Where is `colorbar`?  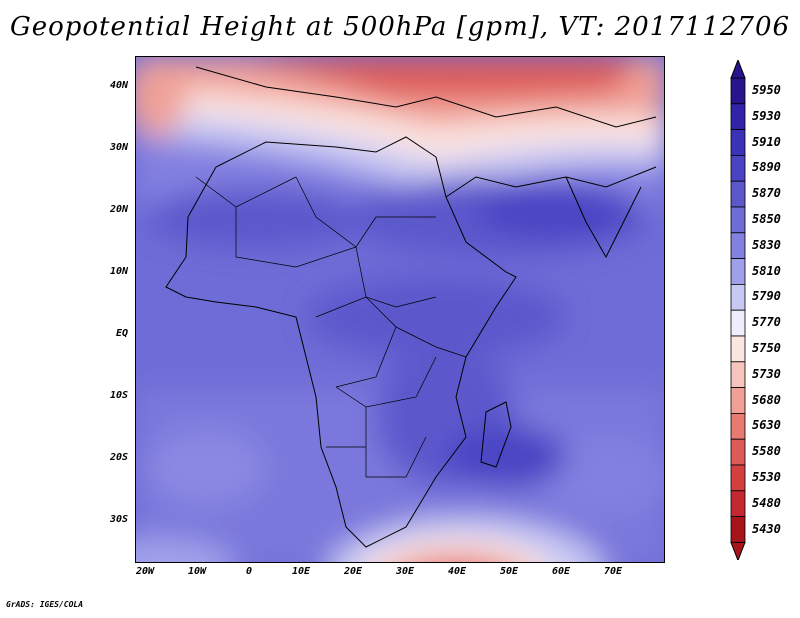
colorbar is located at coordinates (738, 310).